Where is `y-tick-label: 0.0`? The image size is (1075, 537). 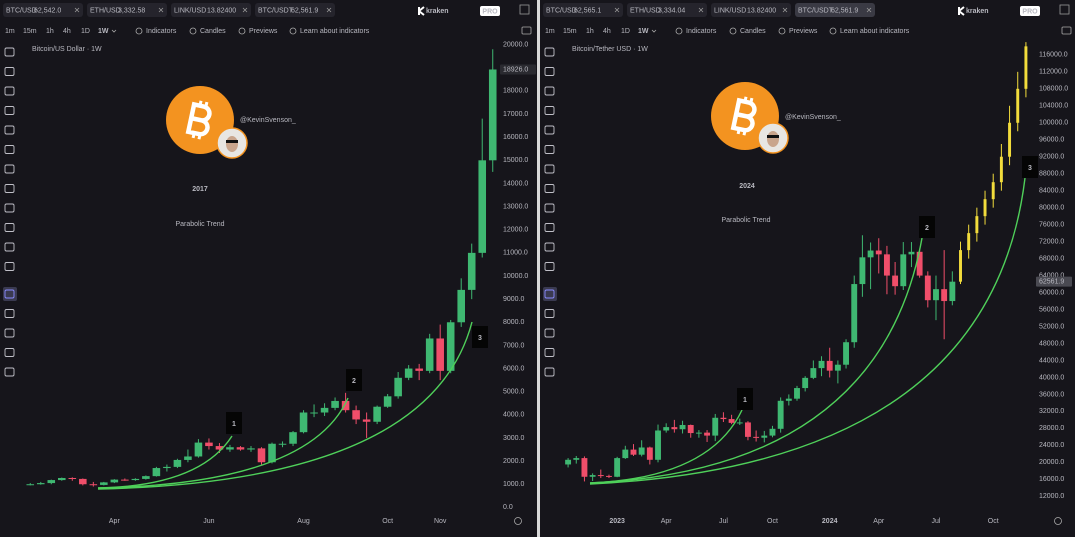
y-tick-label: 0.0 is located at coordinates (508, 507).